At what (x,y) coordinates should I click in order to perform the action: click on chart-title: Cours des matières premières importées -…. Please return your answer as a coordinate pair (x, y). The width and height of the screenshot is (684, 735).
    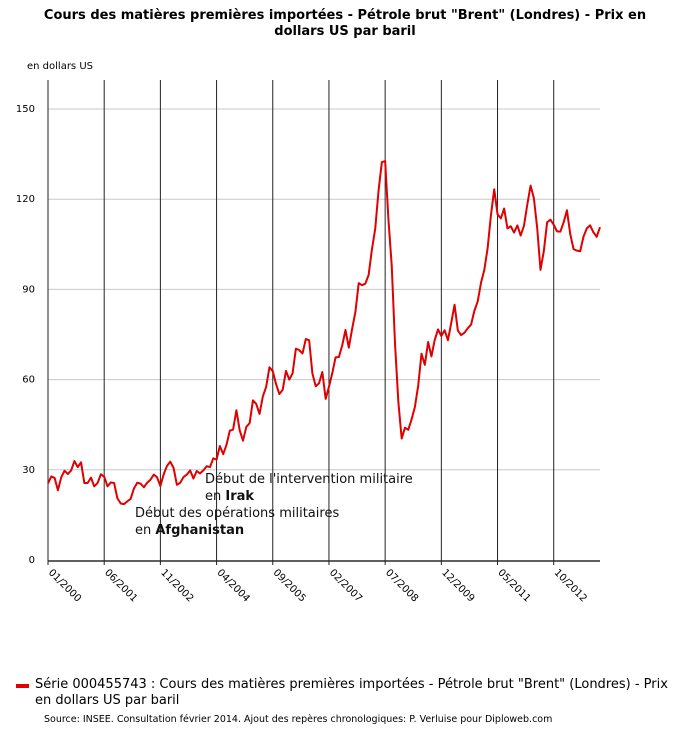
    Looking at the image, I should click on (345, 23).